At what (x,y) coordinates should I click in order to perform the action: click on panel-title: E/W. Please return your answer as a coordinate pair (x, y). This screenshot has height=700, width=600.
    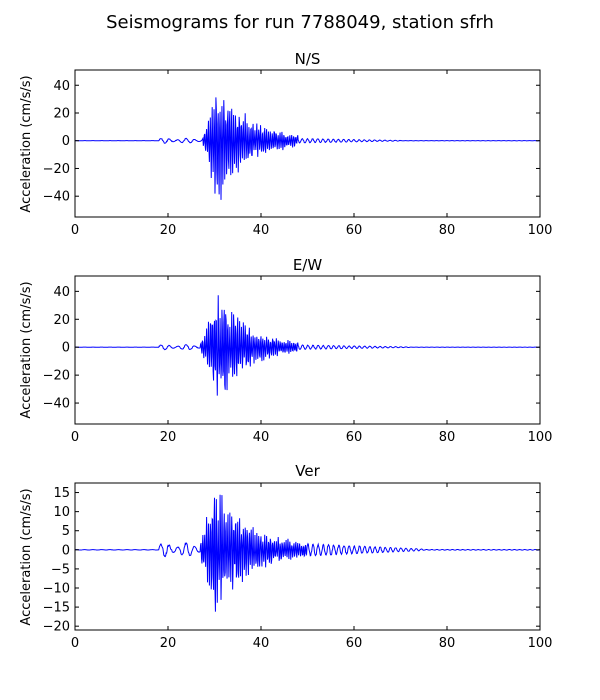
    Looking at the image, I should click on (308, 265).